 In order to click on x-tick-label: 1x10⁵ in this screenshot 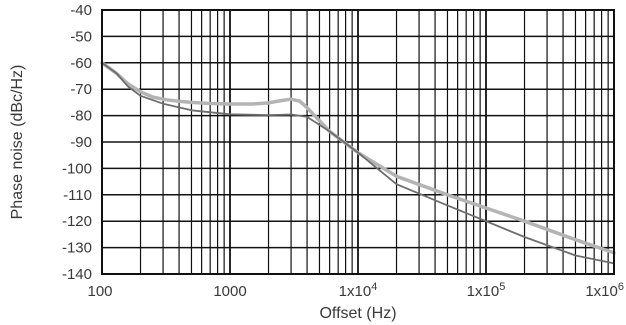, I will do `click(486, 290)`.